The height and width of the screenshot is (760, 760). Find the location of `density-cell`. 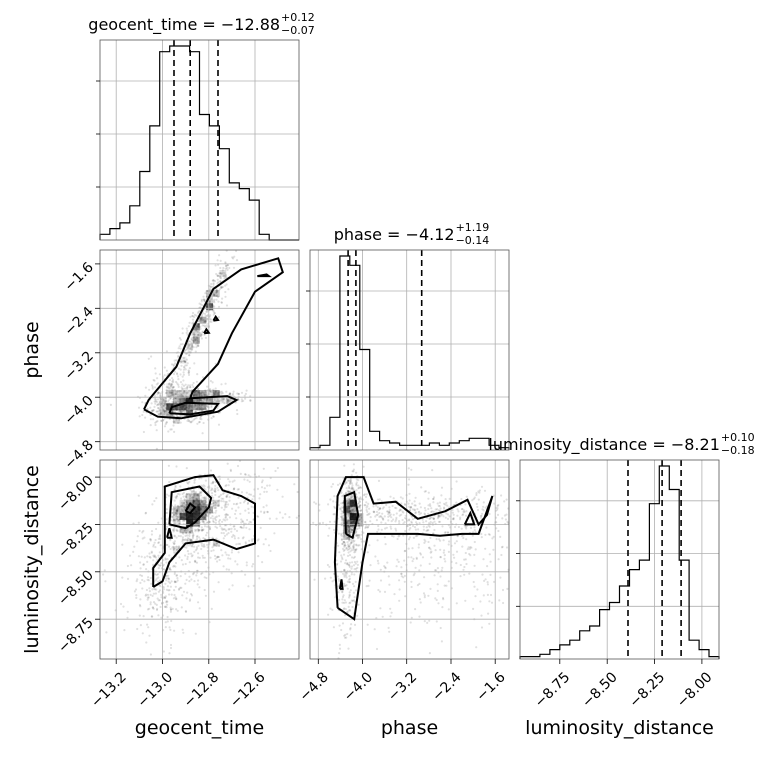

density-cell is located at coordinates (183, 516).